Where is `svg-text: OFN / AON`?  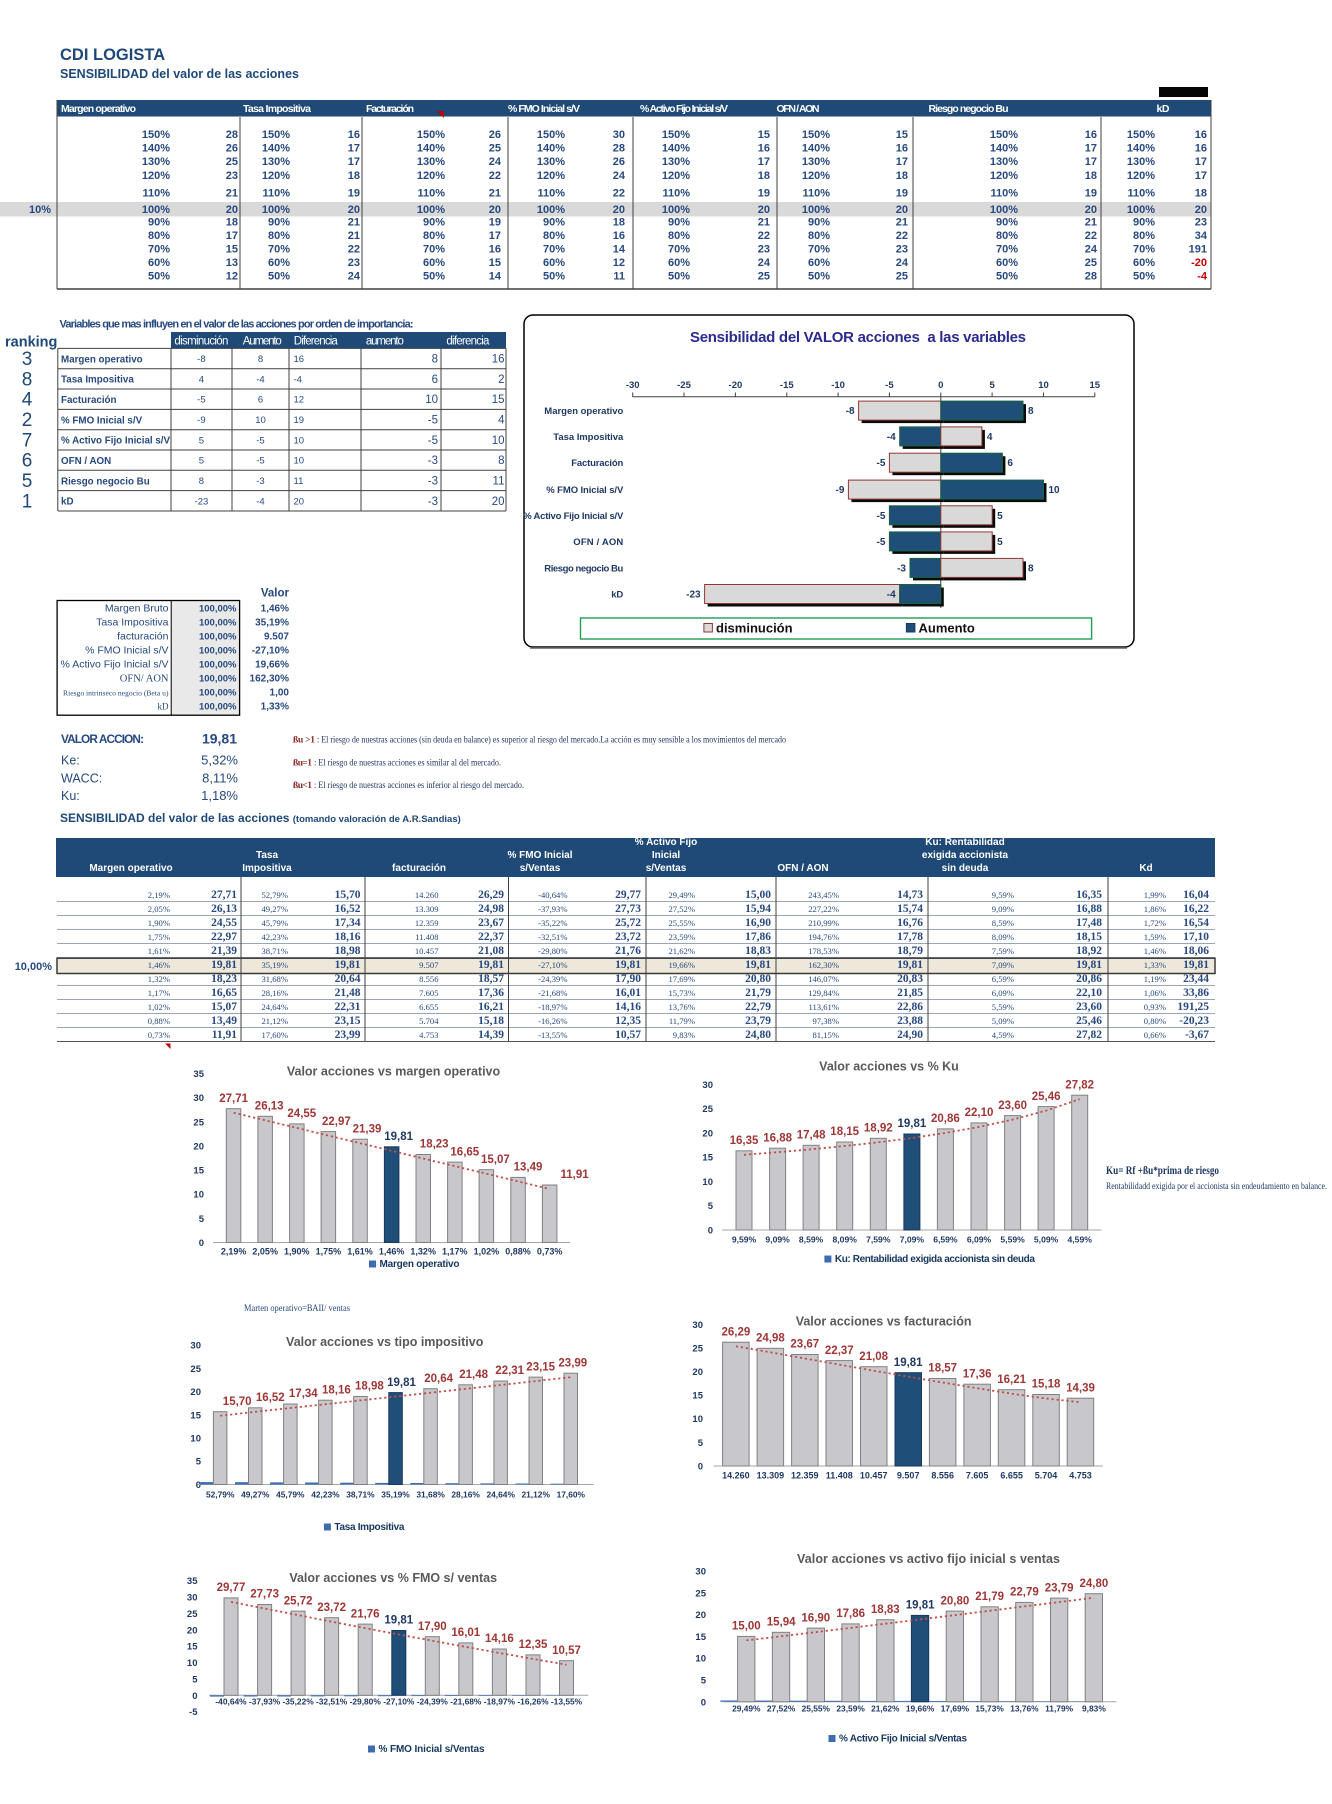
svg-text: OFN / AON is located at coordinates (798, 109).